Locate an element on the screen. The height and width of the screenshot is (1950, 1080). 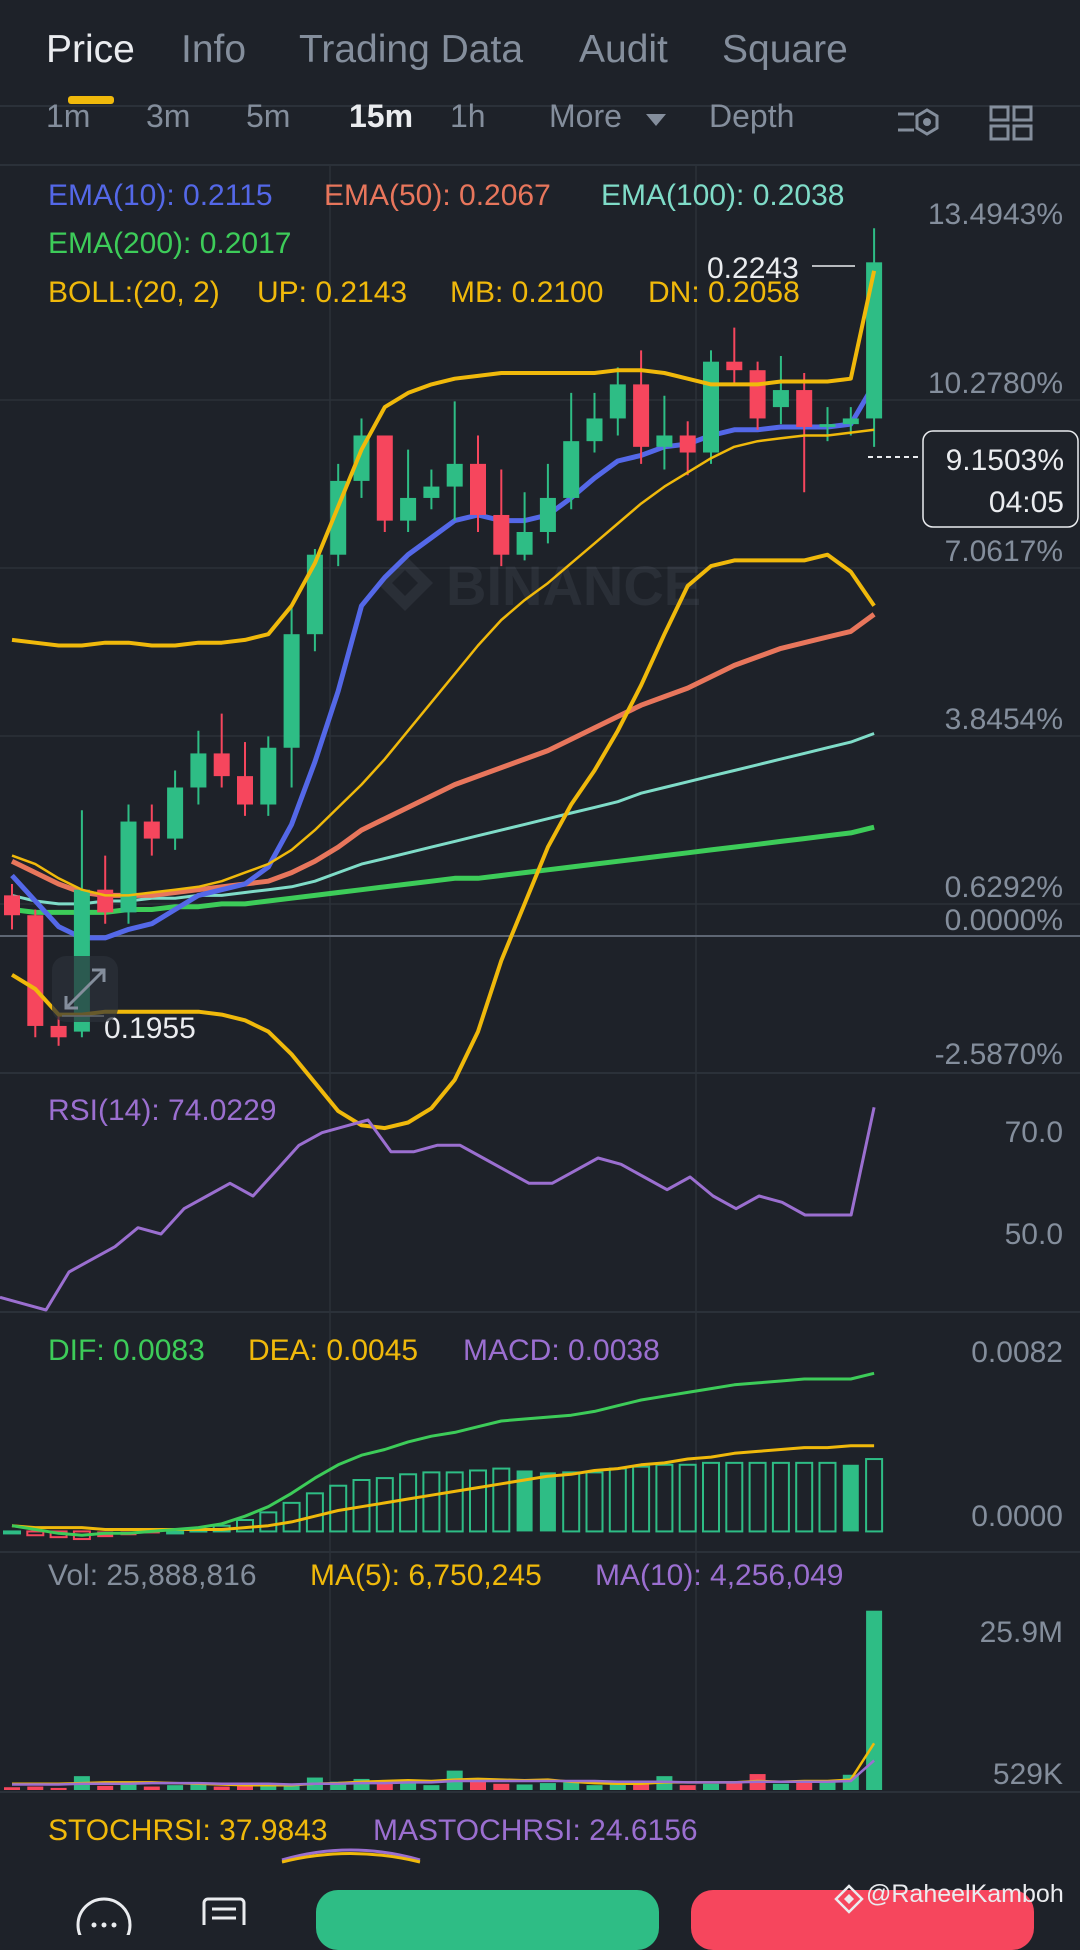
stochrsi-legend: STOCHRSI: 37.9843 is located at coordinates (188, 1830).